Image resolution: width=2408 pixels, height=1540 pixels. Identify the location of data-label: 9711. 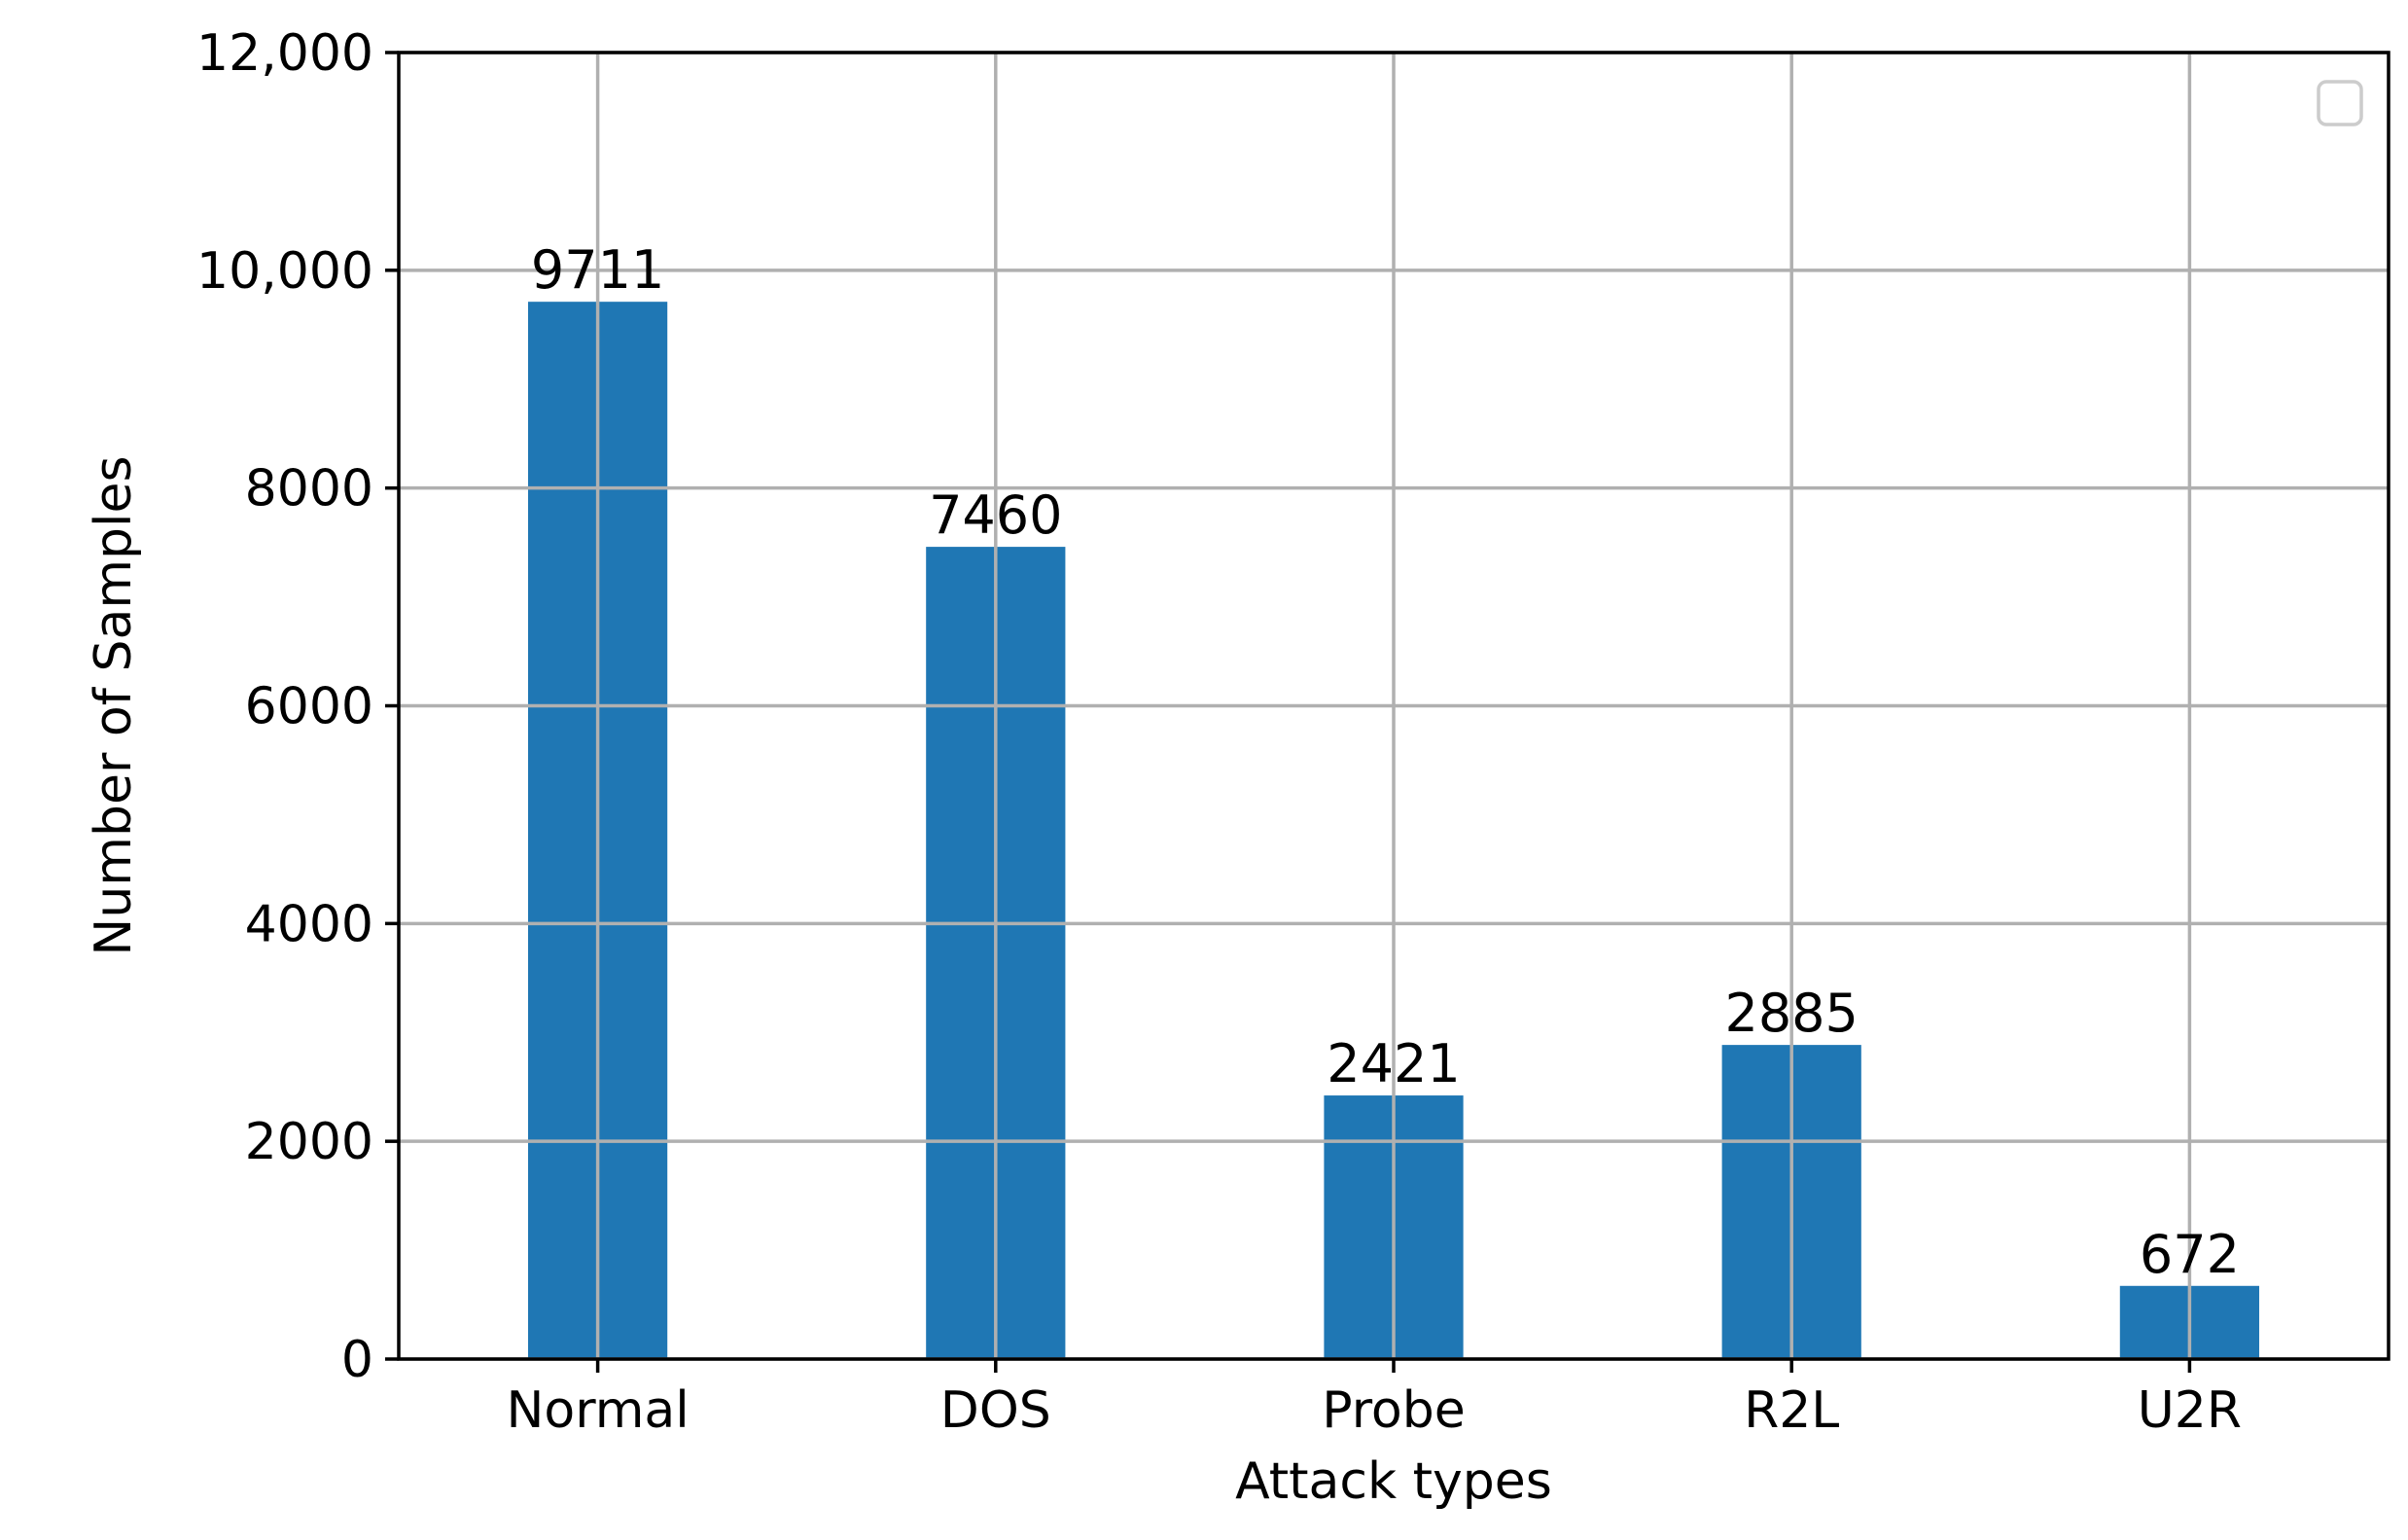
(597, 270).